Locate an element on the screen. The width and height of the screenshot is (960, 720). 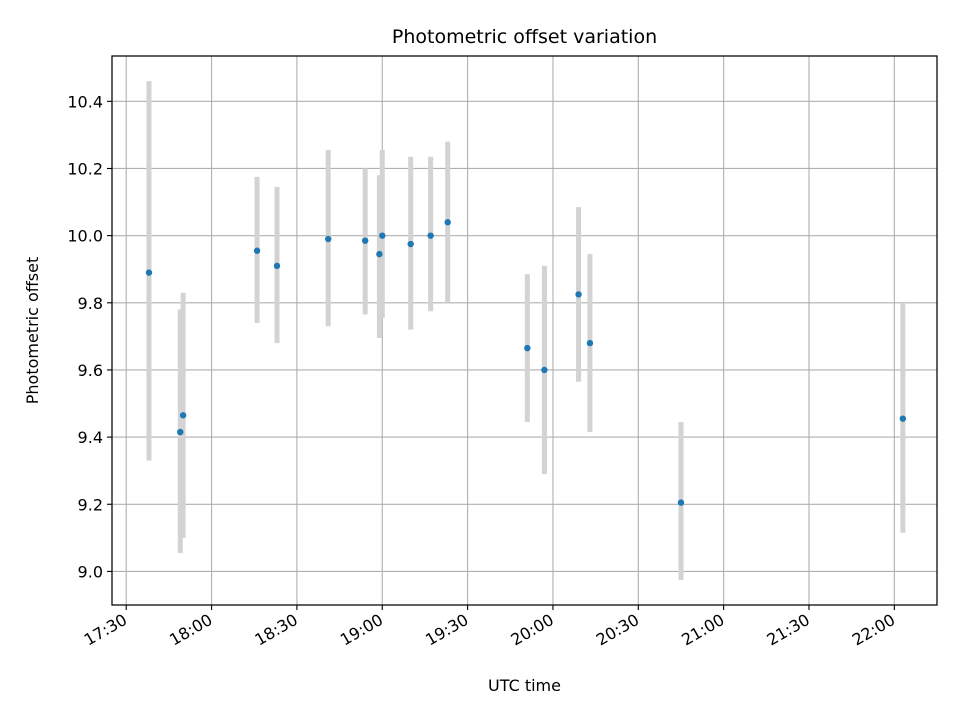
y-axis-label: Photometric offset is located at coordinates (32, 331).